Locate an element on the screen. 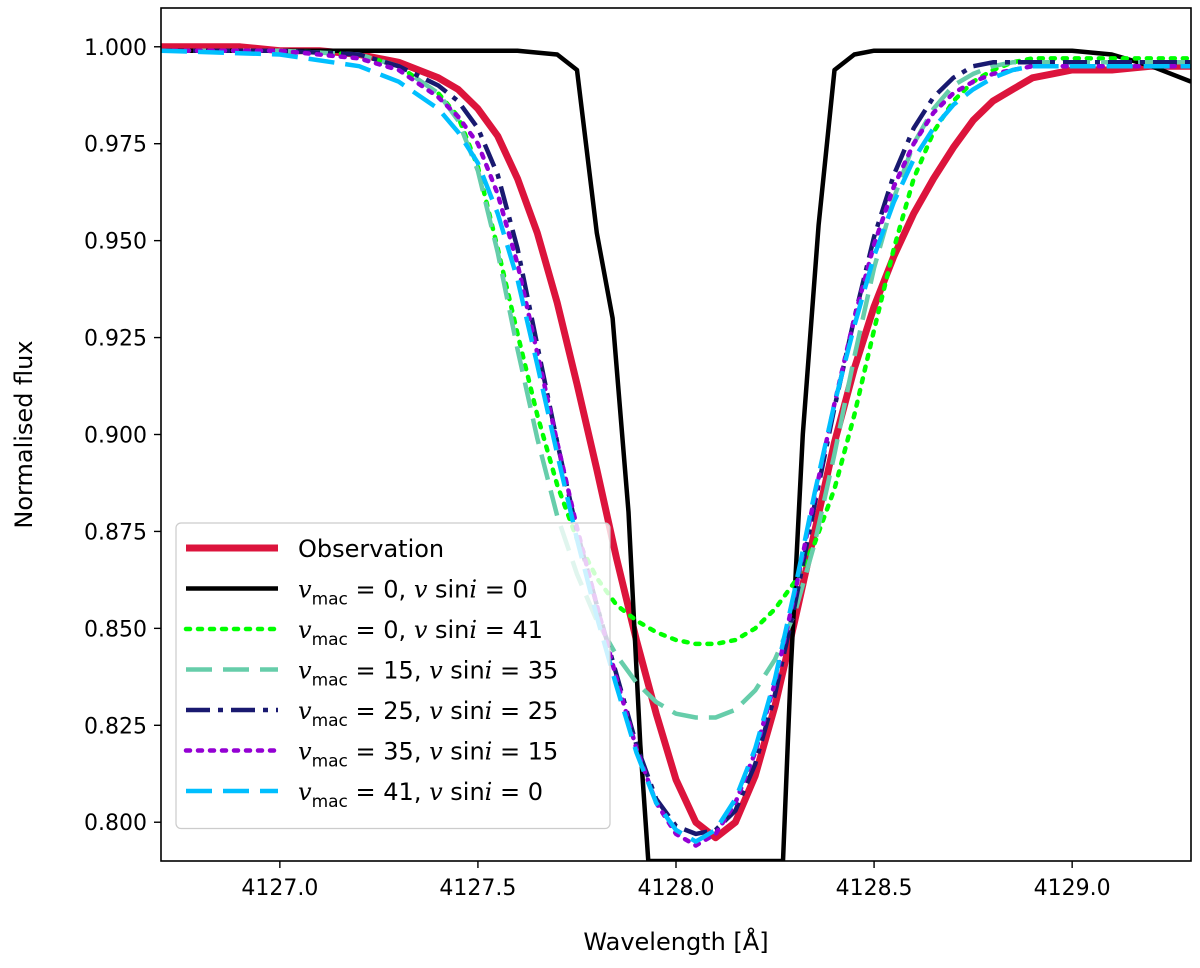  y-tick-label: 0.875 is located at coordinates (115, 532).